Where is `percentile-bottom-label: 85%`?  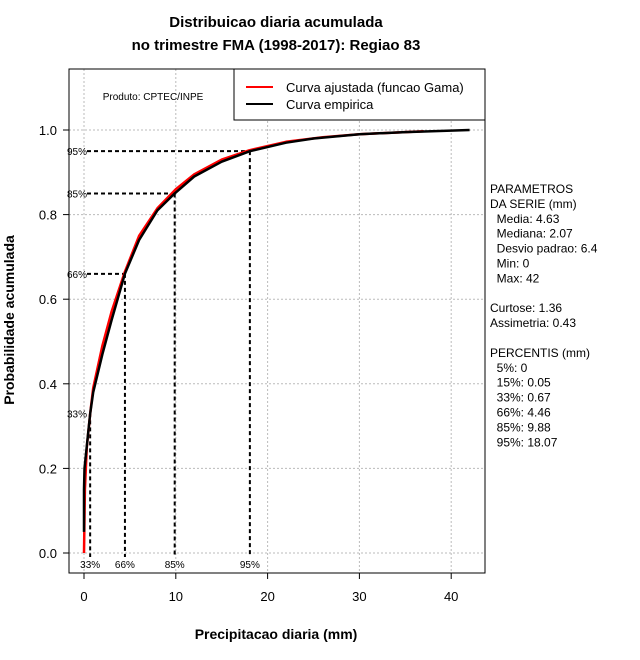
percentile-bottom-label: 85% is located at coordinates (175, 565).